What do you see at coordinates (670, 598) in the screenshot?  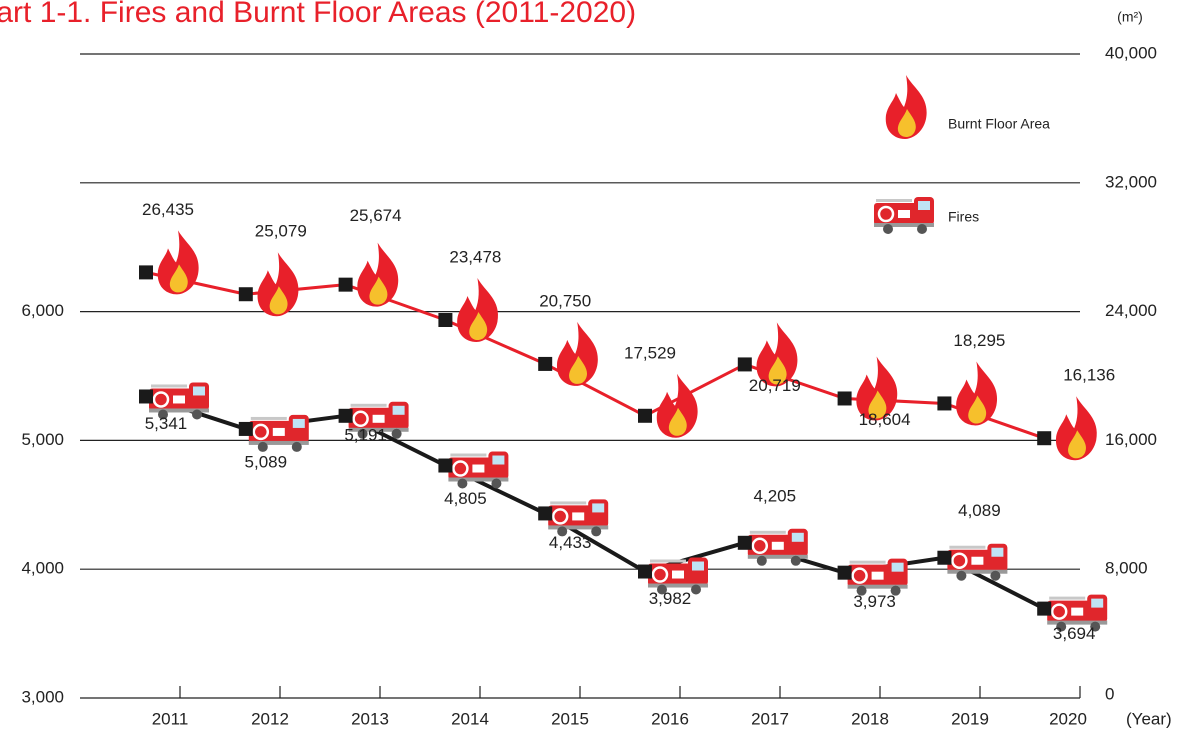 I see `data-label: 3,982` at bounding box center [670, 598].